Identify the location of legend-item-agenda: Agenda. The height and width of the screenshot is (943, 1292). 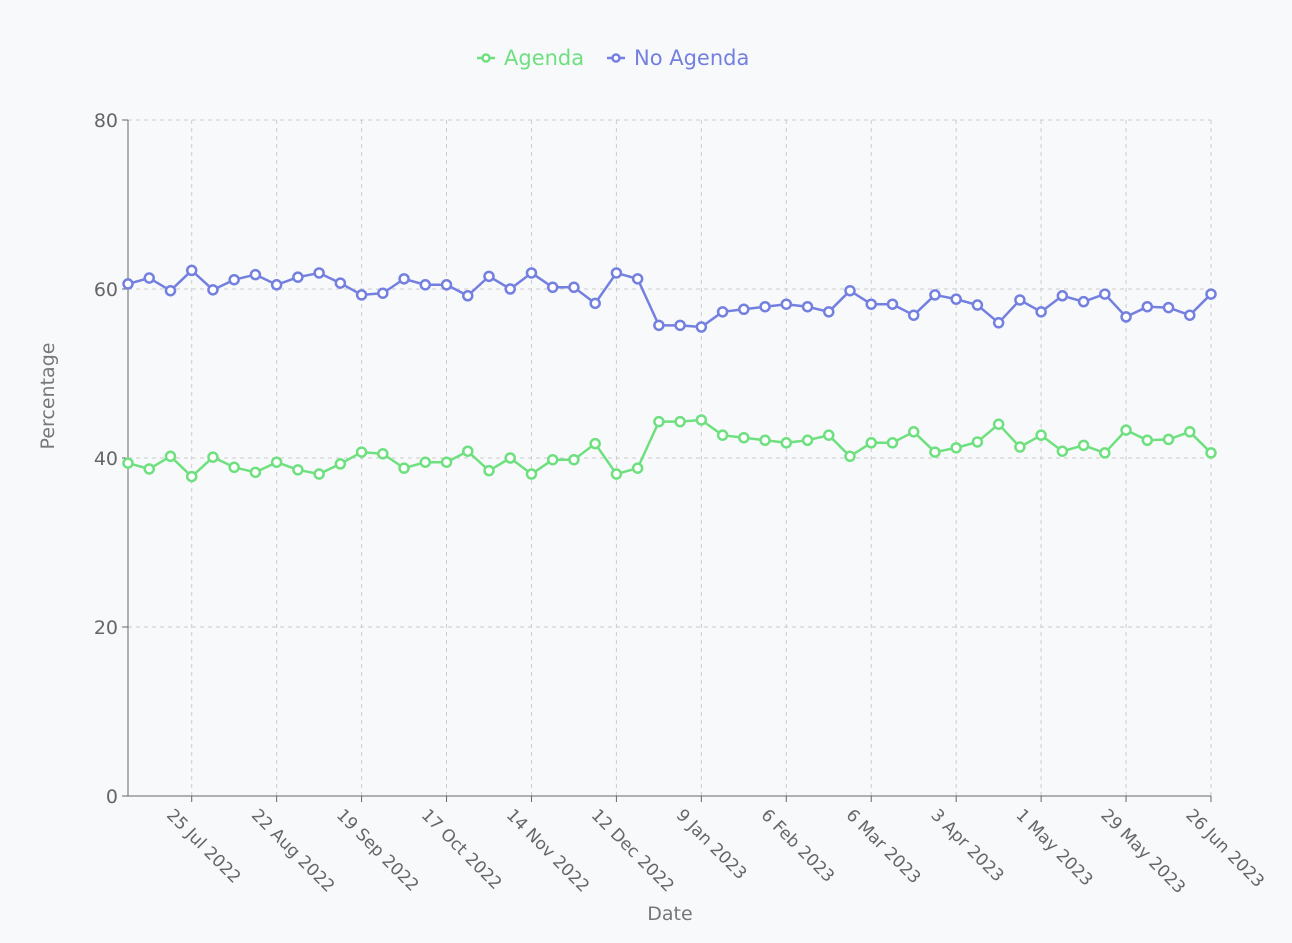
(530, 58).